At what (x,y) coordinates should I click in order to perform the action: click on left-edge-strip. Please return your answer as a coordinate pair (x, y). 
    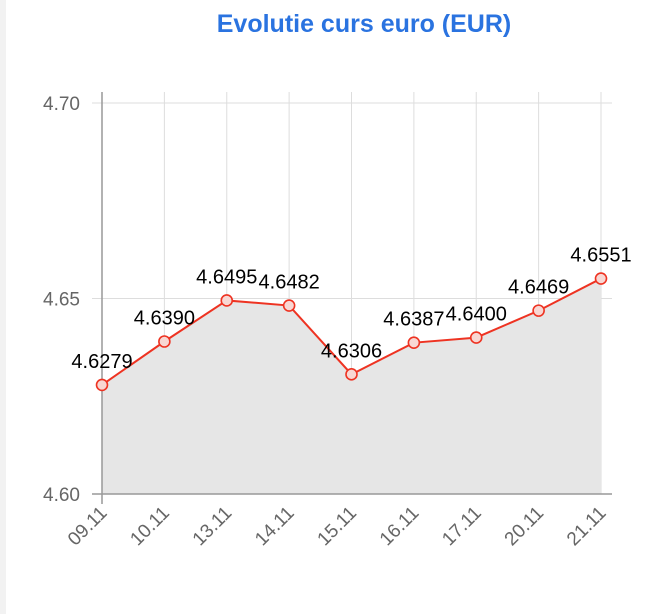
    Looking at the image, I should click on (3, 307).